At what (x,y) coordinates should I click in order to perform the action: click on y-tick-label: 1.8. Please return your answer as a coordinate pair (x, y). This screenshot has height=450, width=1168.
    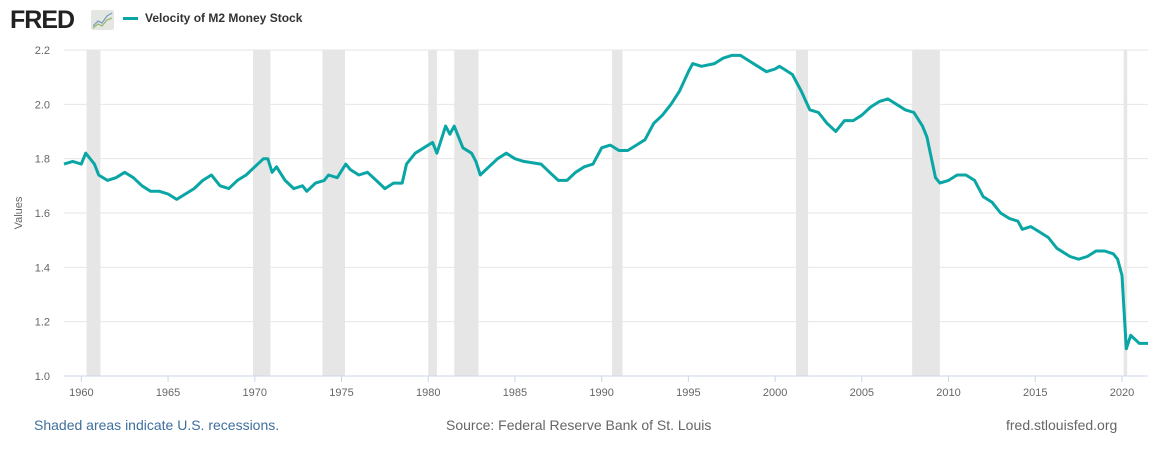
    Looking at the image, I should click on (42, 160).